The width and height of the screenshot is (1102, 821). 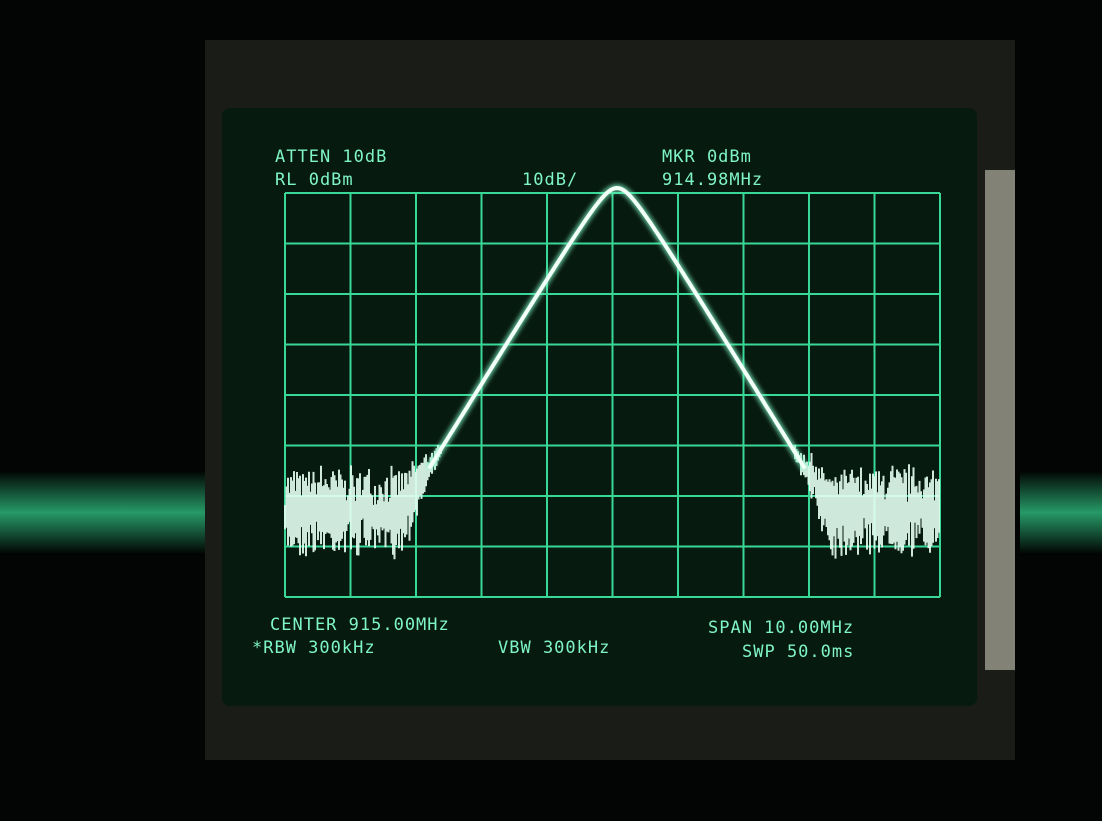 I want to click on ref-level: RL 0dBm, so click(x=314, y=180).